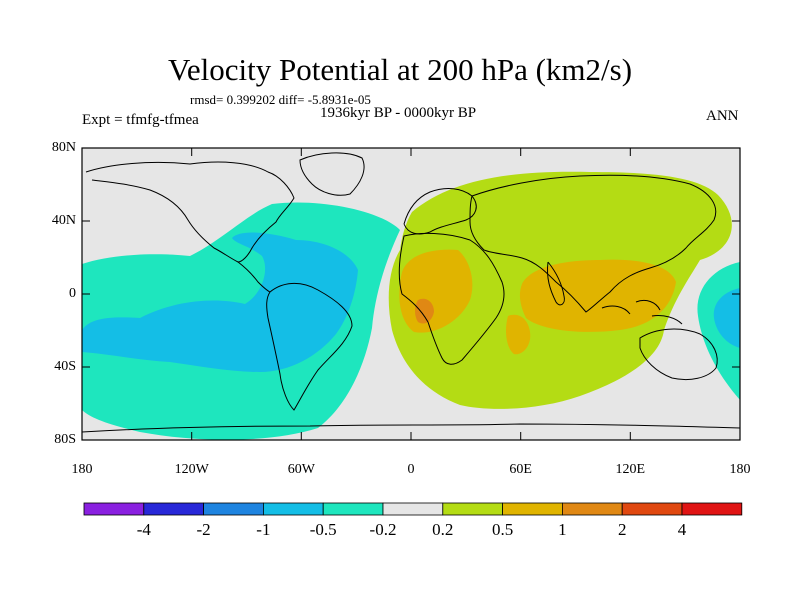 The image size is (800, 600). I want to click on x-label-120W: 120W, so click(191, 469).